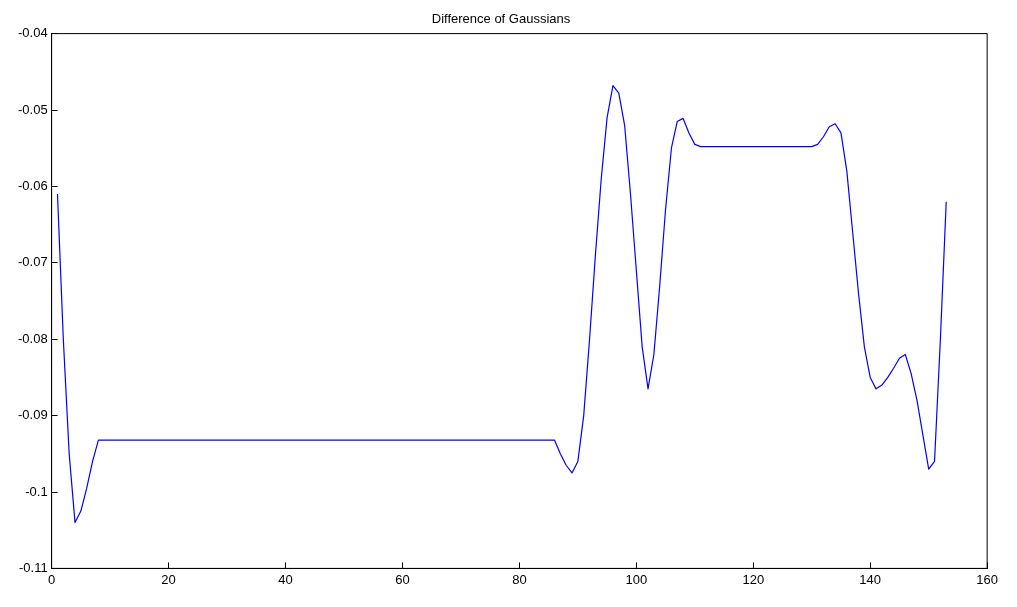 This screenshot has height=607, width=1017. What do you see at coordinates (870, 579) in the screenshot?
I see `x-tick-label: 140` at bounding box center [870, 579].